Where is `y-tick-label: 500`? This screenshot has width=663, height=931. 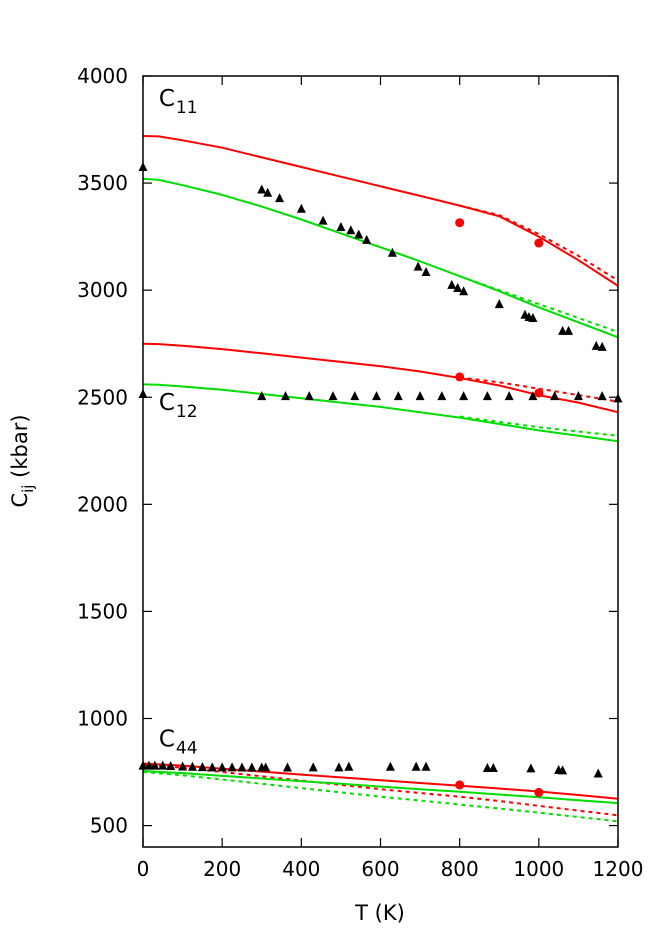 y-tick-label: 500 is located at coordinates (109, 826).